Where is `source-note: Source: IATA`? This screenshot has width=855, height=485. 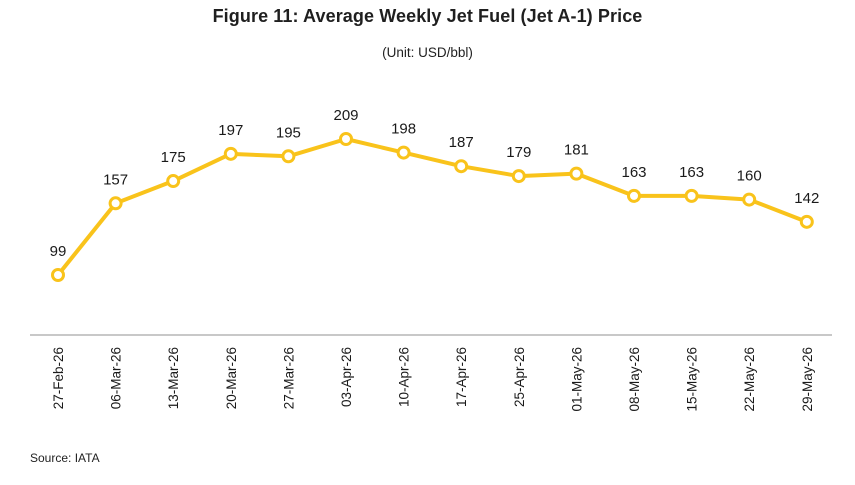 source-note: Source: IATA is located at coordinates (65, 458).